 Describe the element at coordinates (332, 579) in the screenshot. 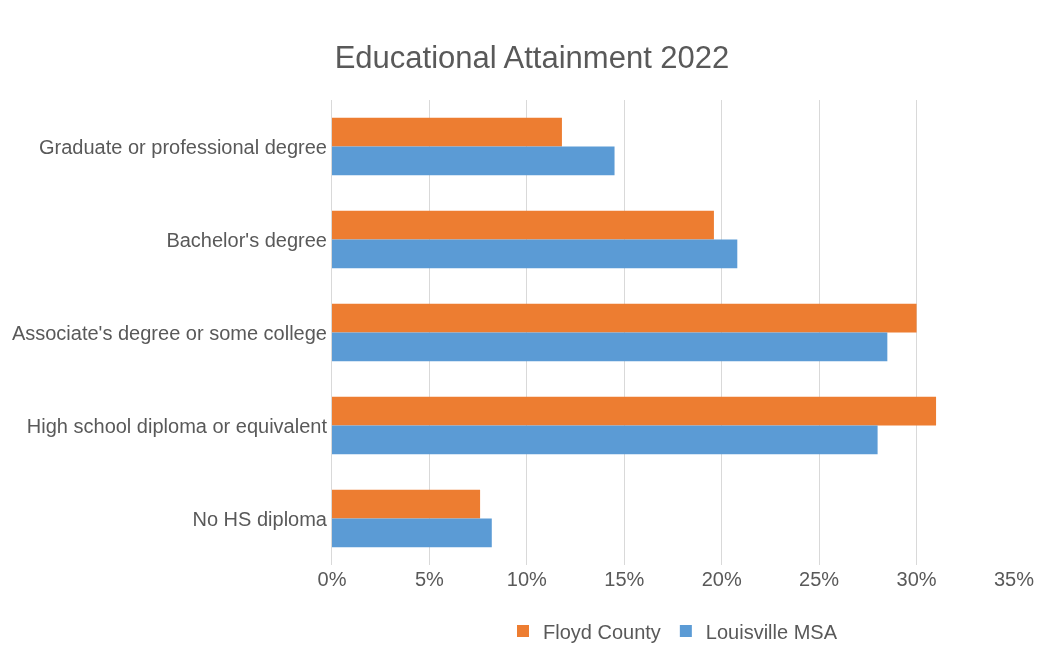

I see `x-tick-label: 0%` at that location.